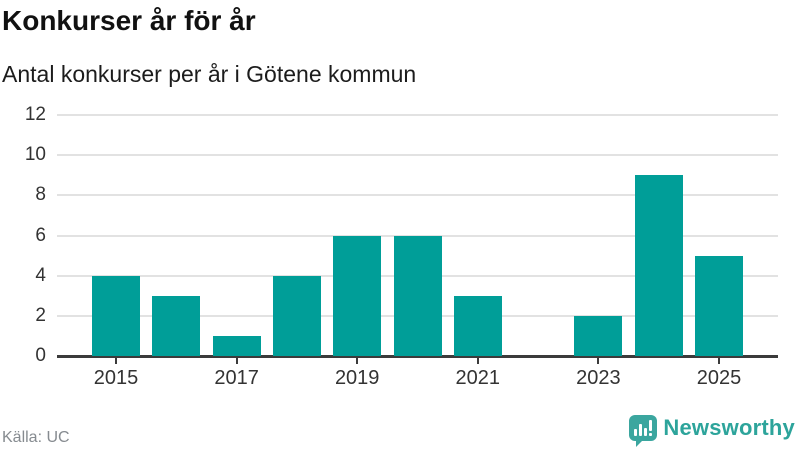  I want to click on x-tick-label-2023: 2023, so click(598, 378).